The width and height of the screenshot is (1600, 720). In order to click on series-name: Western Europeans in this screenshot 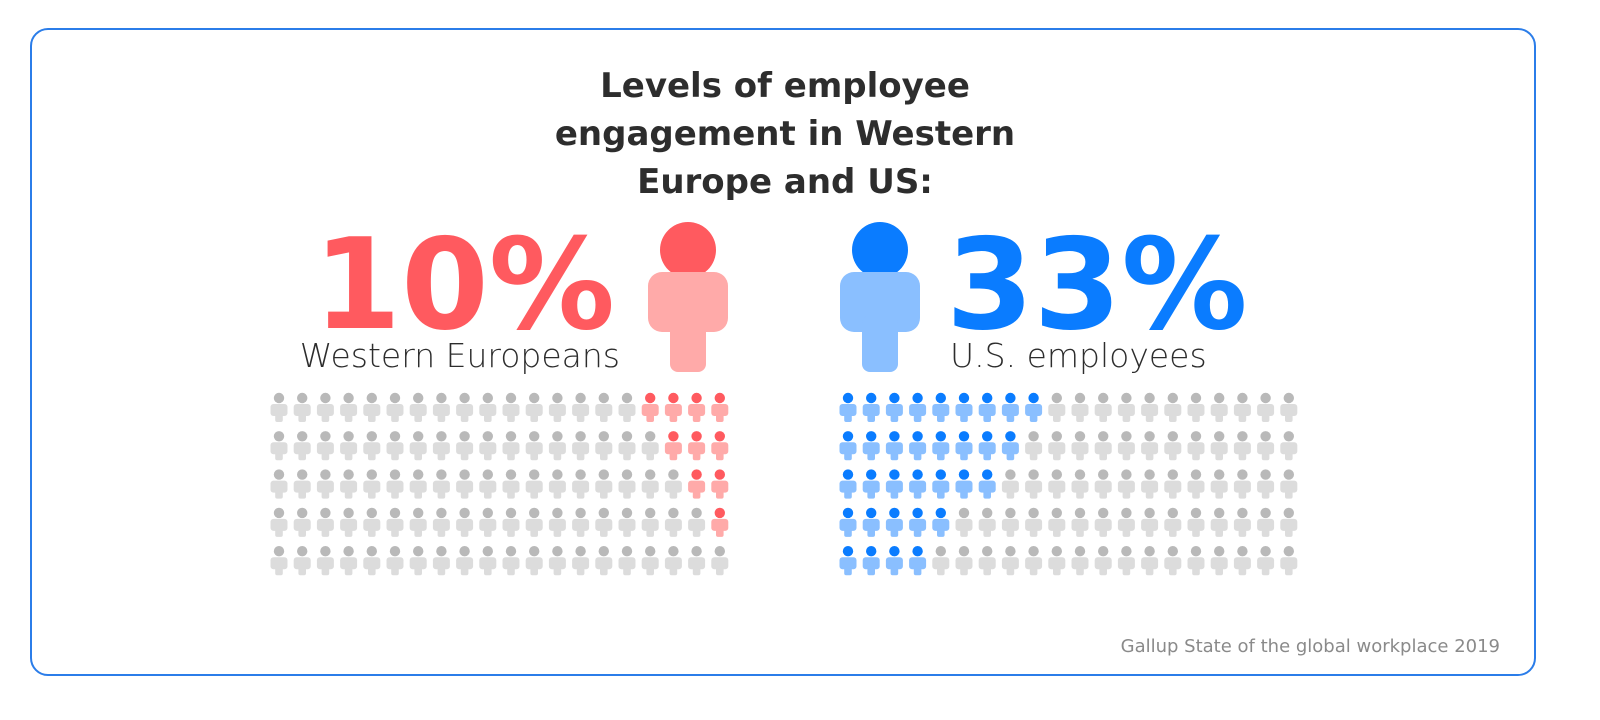, I will do `click(460, 355)`.